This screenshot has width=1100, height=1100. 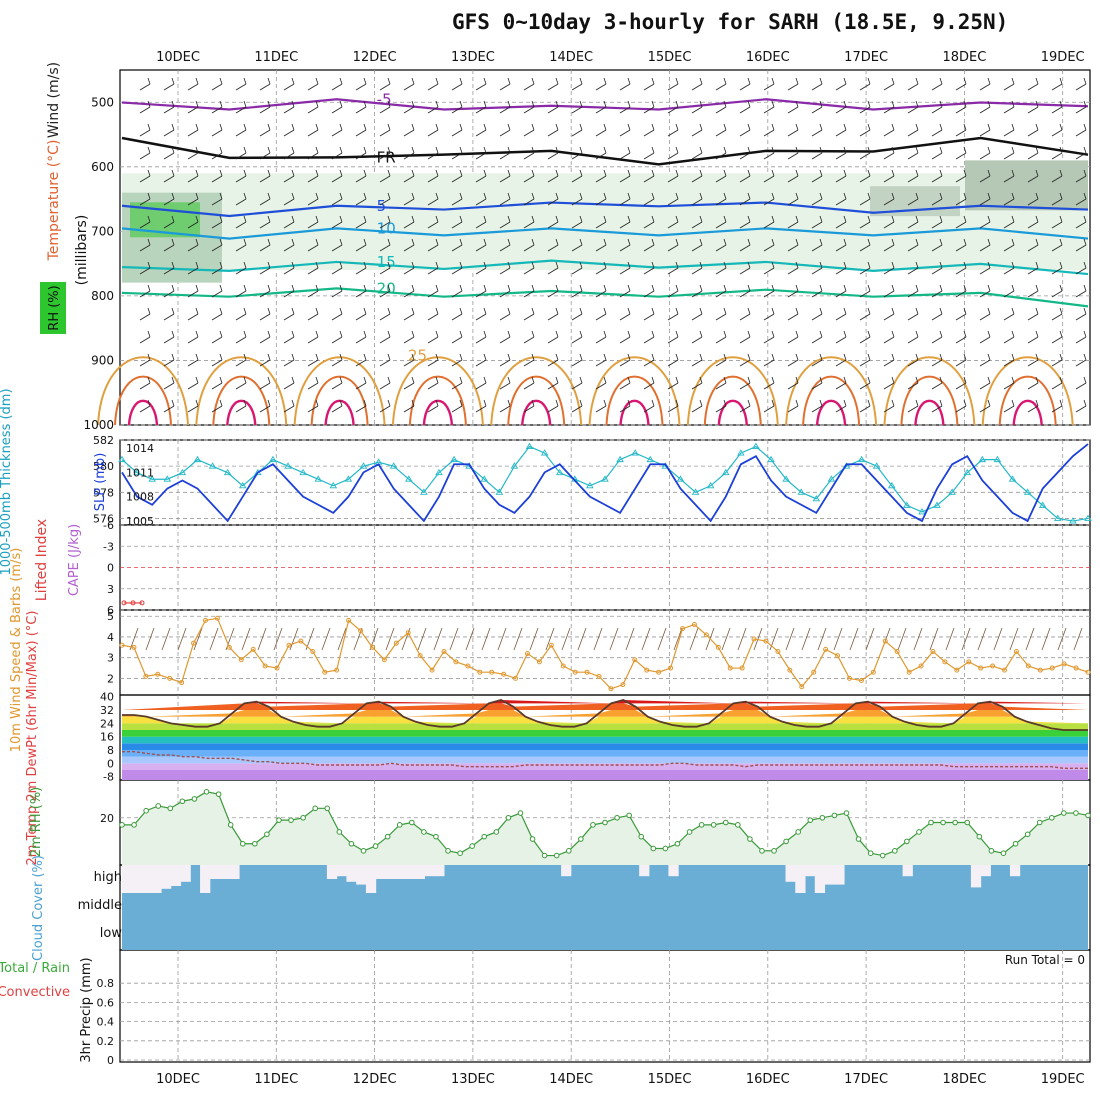 What do you see at coordinates (276, 1079) in the screenshot?
I see `date-tick-bottom: 11DEC` at bounding box center [276, 1079].